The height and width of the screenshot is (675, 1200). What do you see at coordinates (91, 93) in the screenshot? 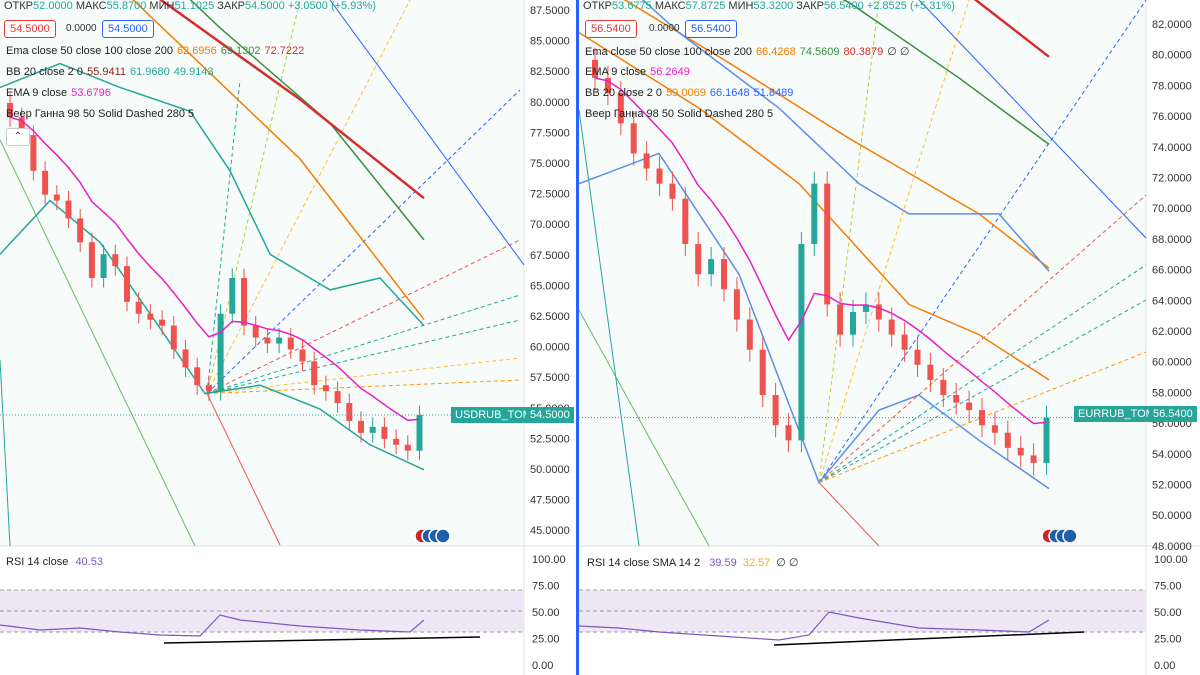
I see `indicator-value: 53.6796` at bounding box center [91, 93].